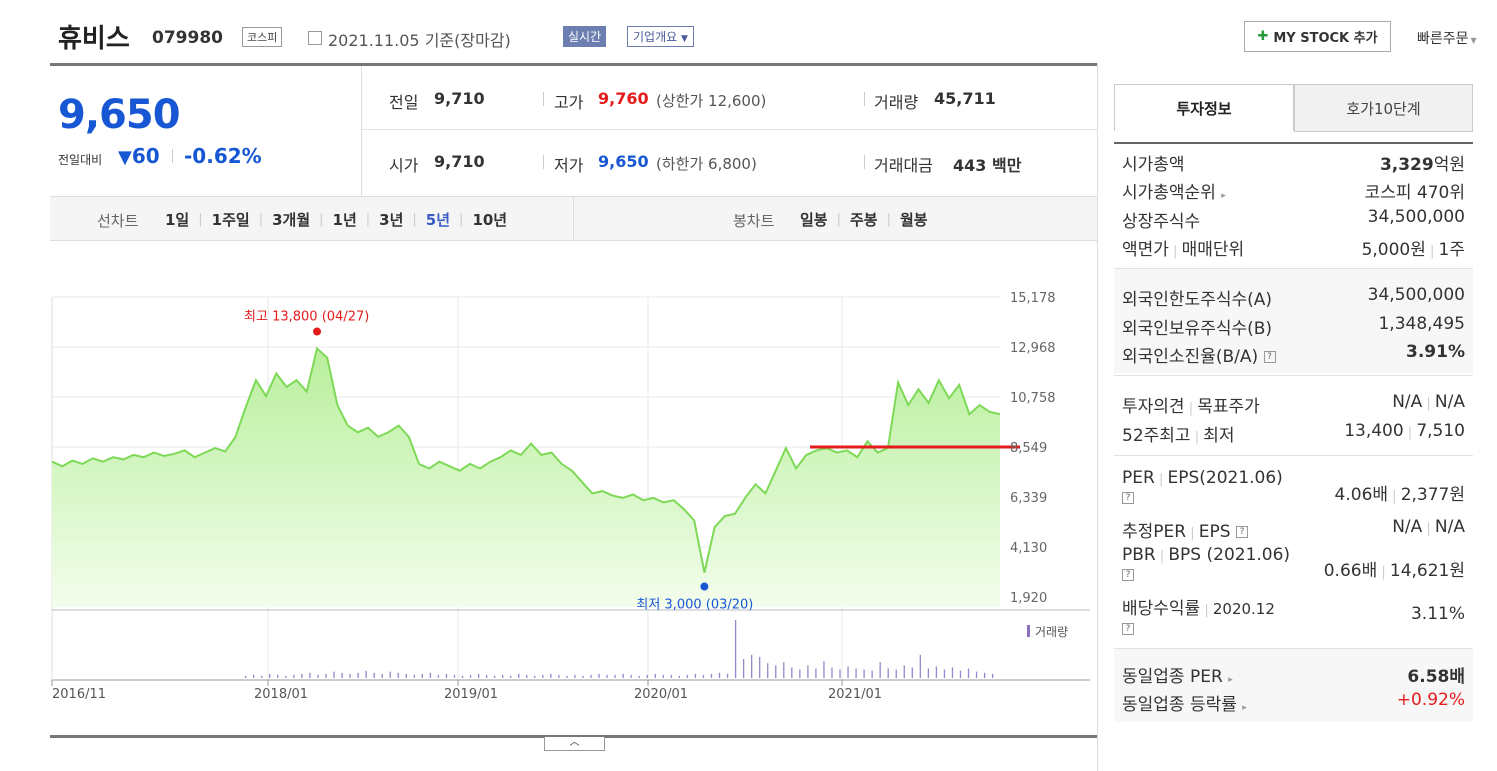 Image resolution: width=1497 pixels, height=771 pixels. I want to click on tab-10y: 10년, so click(490, 220).